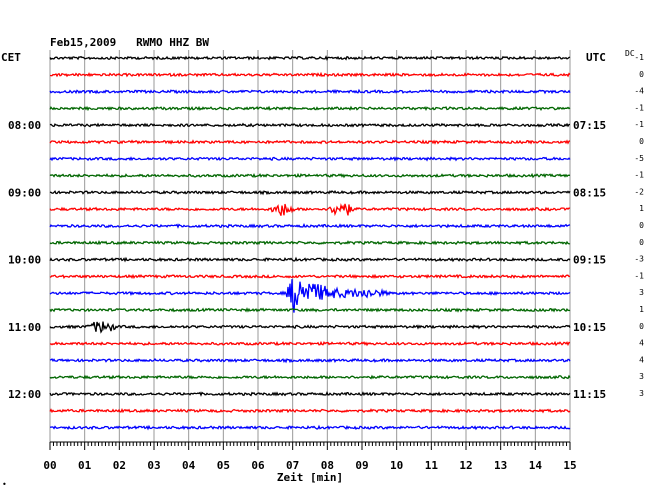  What do you see at coordinates (24, 125) in the screenshot?
I see `cet-label: 08:00` at bounding box center [24, 125].